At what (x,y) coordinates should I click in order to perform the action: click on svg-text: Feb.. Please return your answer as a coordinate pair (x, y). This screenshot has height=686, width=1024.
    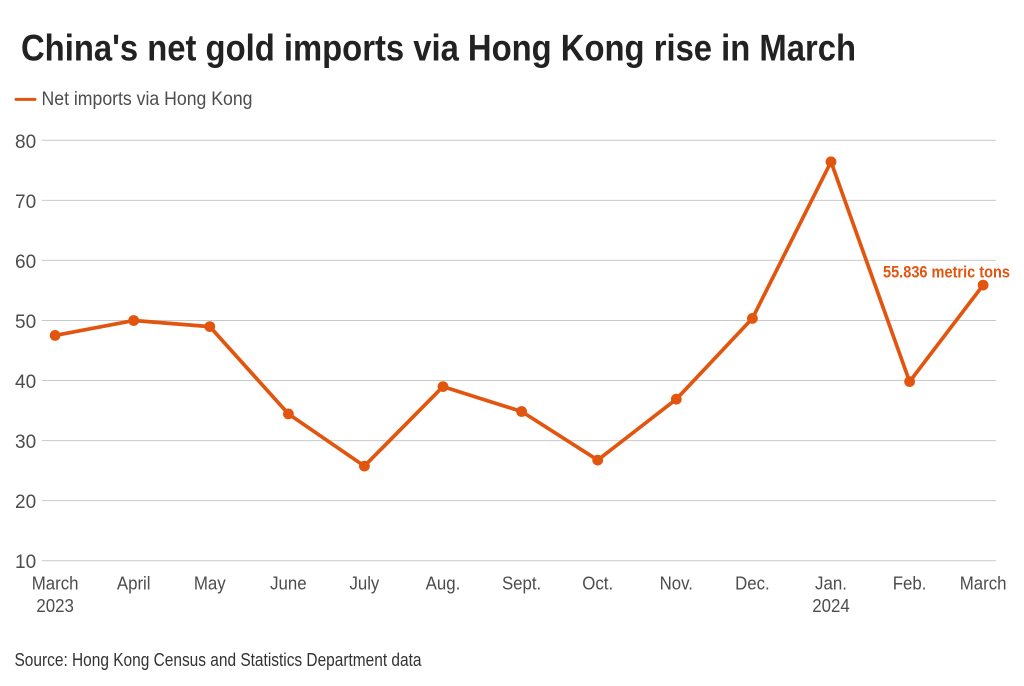
    Looking at the image, I should click on (910, 583).